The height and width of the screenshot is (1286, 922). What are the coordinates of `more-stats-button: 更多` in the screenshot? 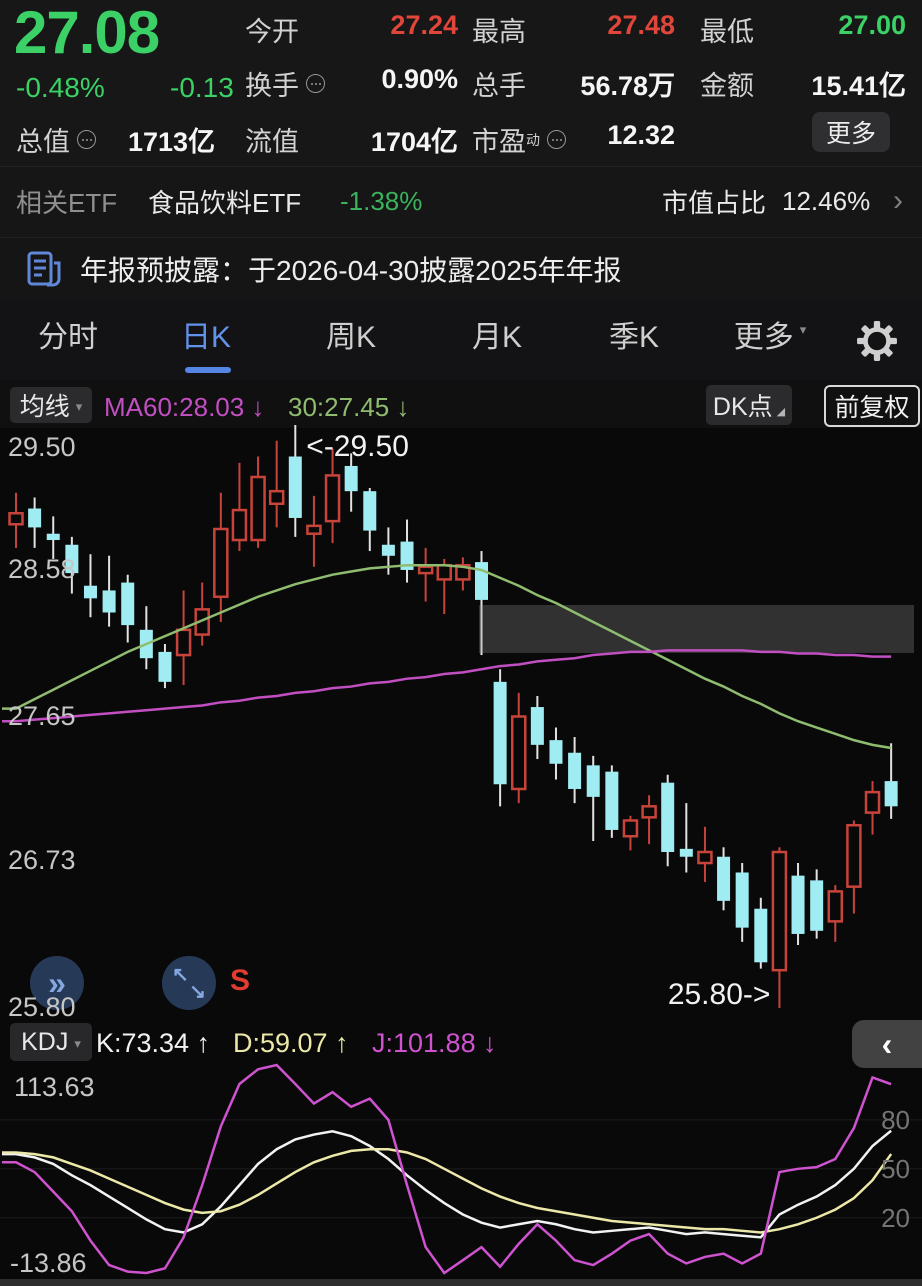 It's located at (851, 132).